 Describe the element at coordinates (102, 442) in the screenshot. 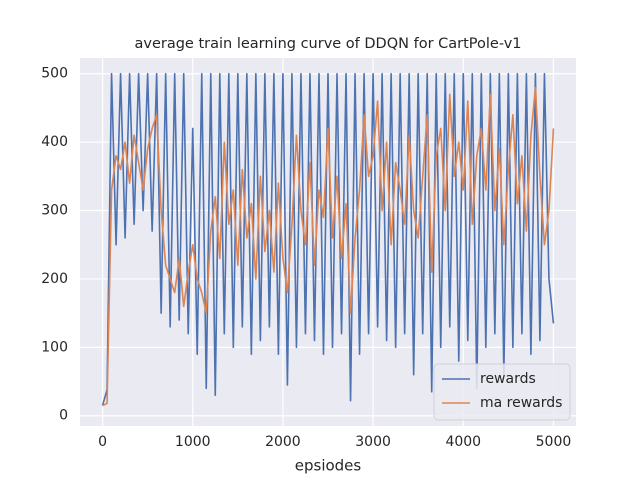

I see `x-tick-label: 0` at that location.